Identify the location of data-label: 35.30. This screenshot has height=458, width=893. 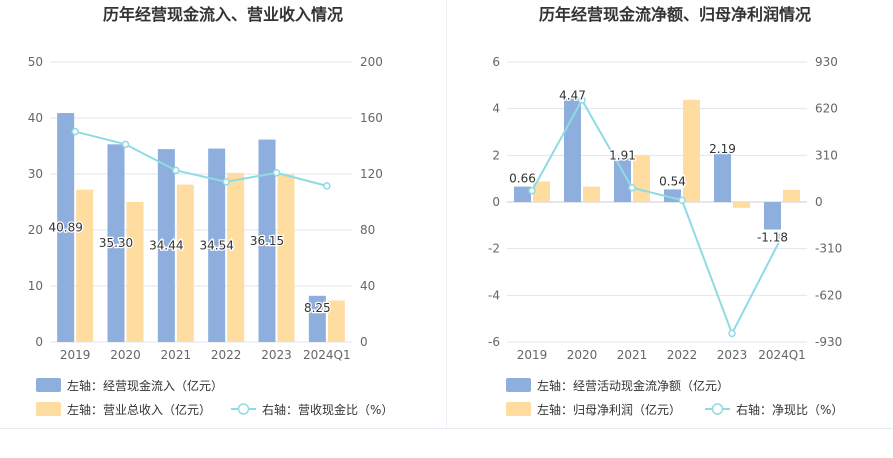
(116, 243).